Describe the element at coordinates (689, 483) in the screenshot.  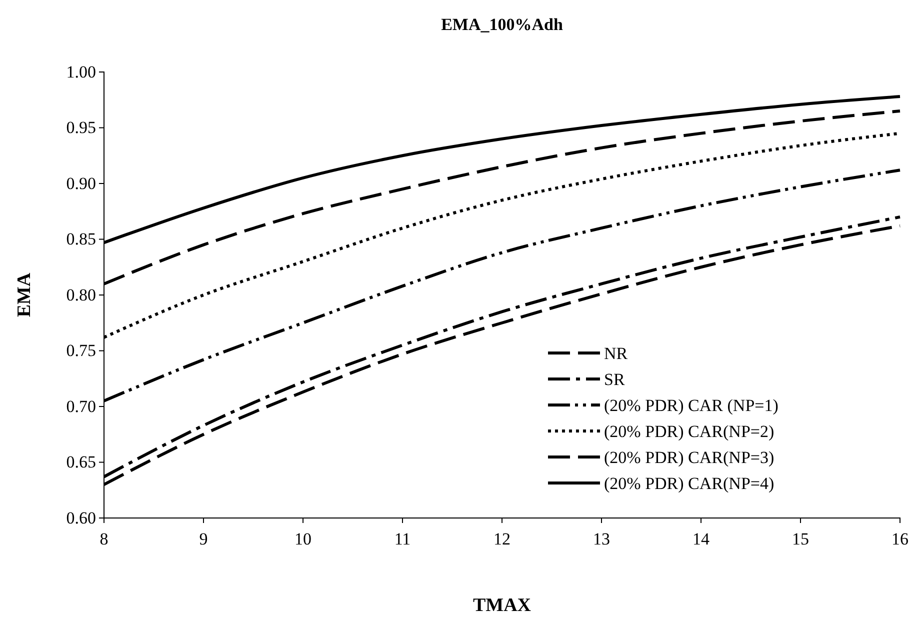
I see `legend-label: (20% PDR) CAR(NP=4)` at that location.